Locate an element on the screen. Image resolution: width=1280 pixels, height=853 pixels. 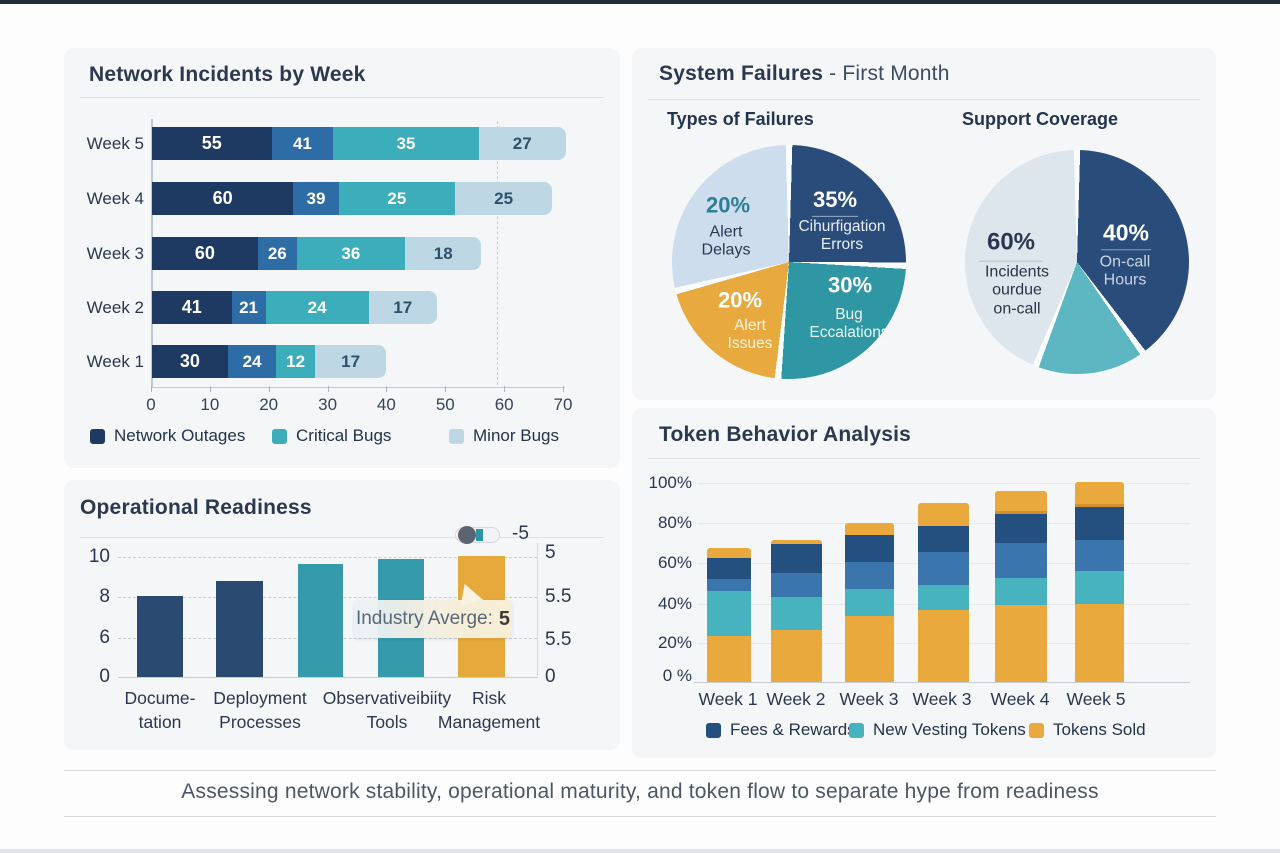
week-label: Week 1 is located at coordinates (115, 361).